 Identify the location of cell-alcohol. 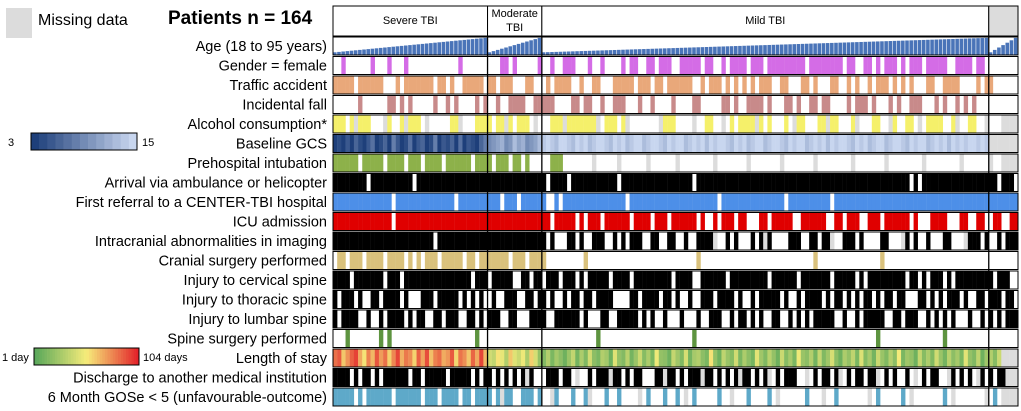
(786, 124).